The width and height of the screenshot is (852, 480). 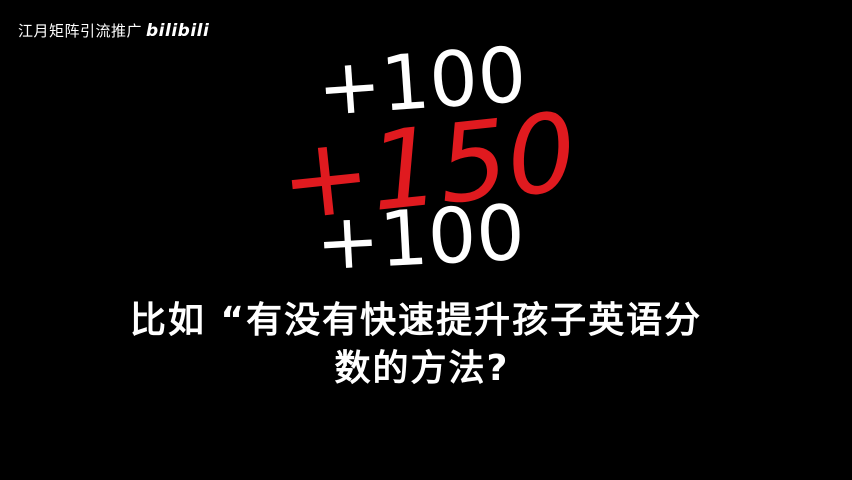 I want to click on watermark-channel-name: 江月矩阵引流推广, so click(x=80, y=31).